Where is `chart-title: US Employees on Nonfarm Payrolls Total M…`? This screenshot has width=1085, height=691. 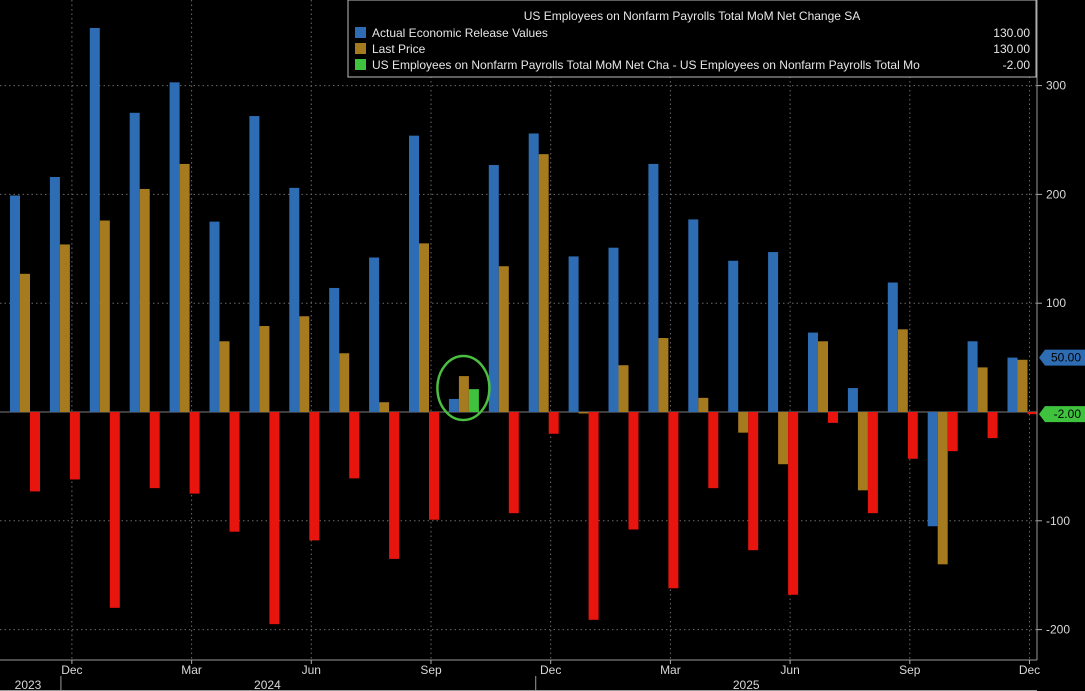 chart-title: US Employees on Nonfarm Payrolls Total M… is located at coordinates (692, 16).